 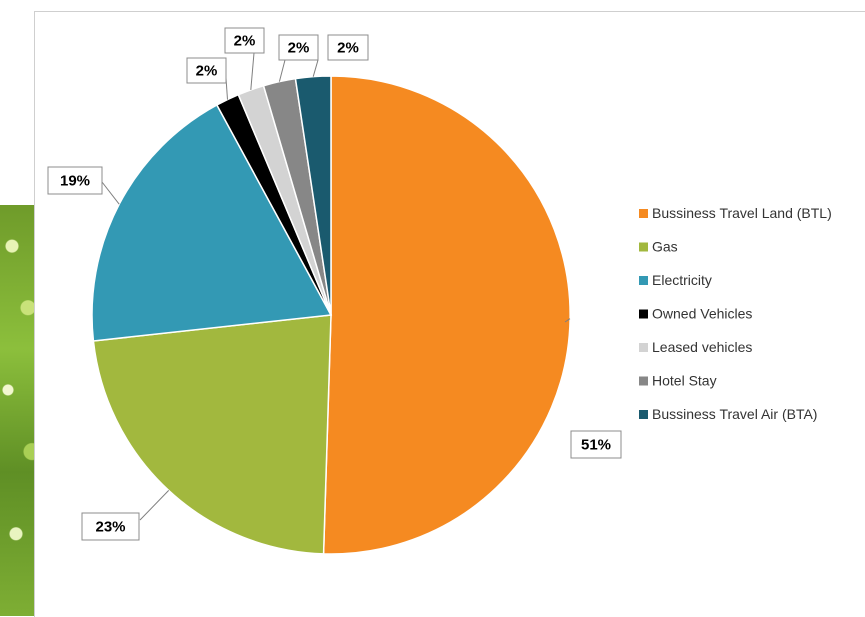 I want to click on data-label-box-owned-vehicles, so click(x=206, y=70).